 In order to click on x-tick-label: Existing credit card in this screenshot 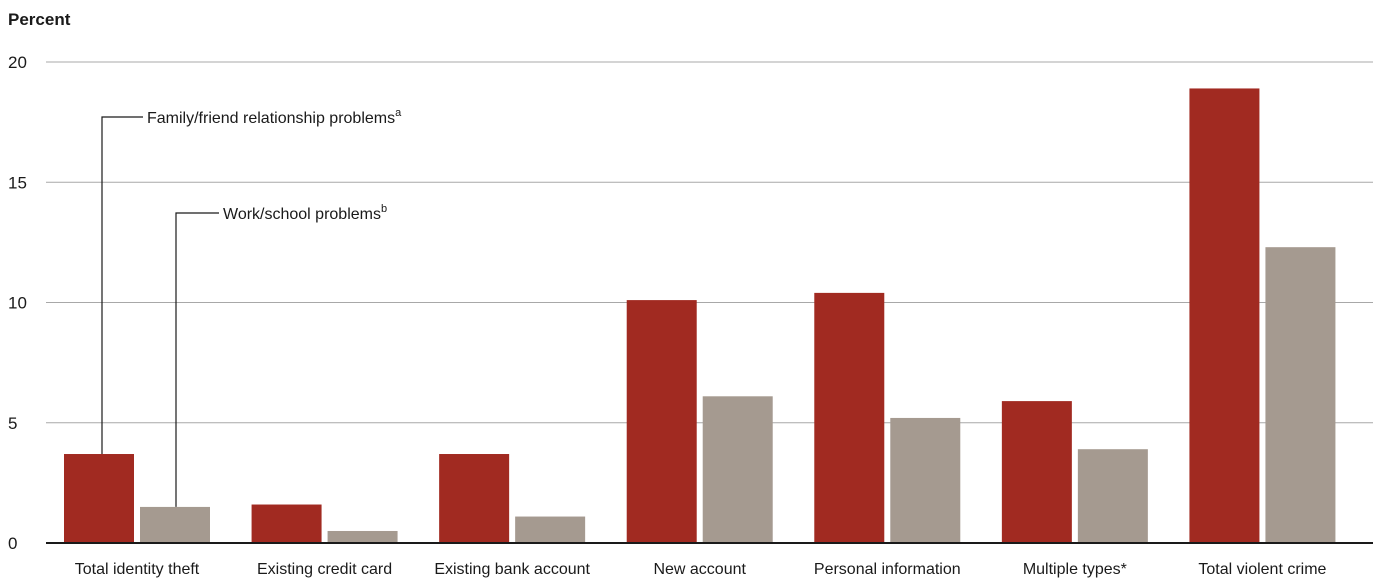, I will do `click(324, 569)`.